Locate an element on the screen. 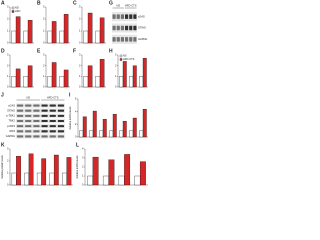 Image resolution: width=320 pixels, height=240 pixels. panel-letter: K is located at coordinates (3, 145).